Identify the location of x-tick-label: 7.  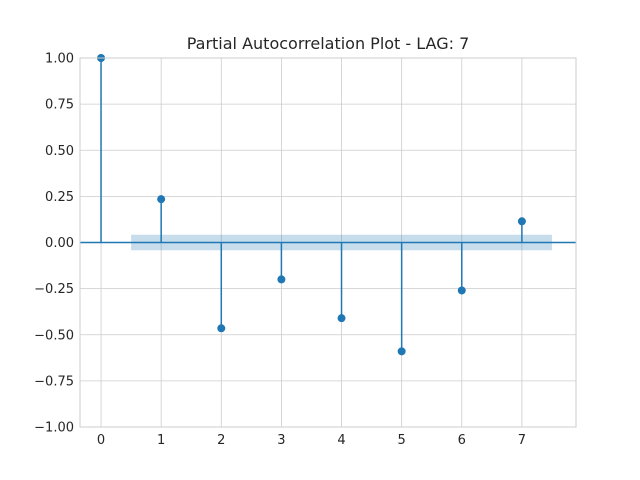
(522, 440).